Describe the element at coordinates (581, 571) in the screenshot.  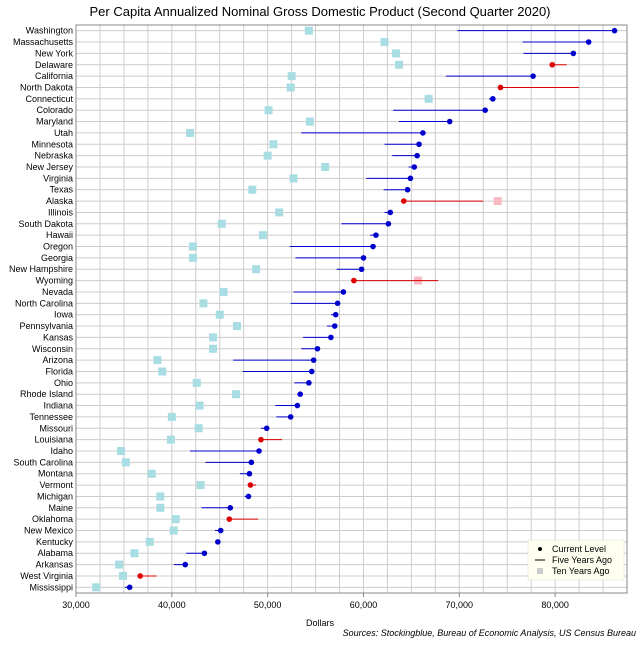
I see `legend-entry: Ten Years Ago` at that location.